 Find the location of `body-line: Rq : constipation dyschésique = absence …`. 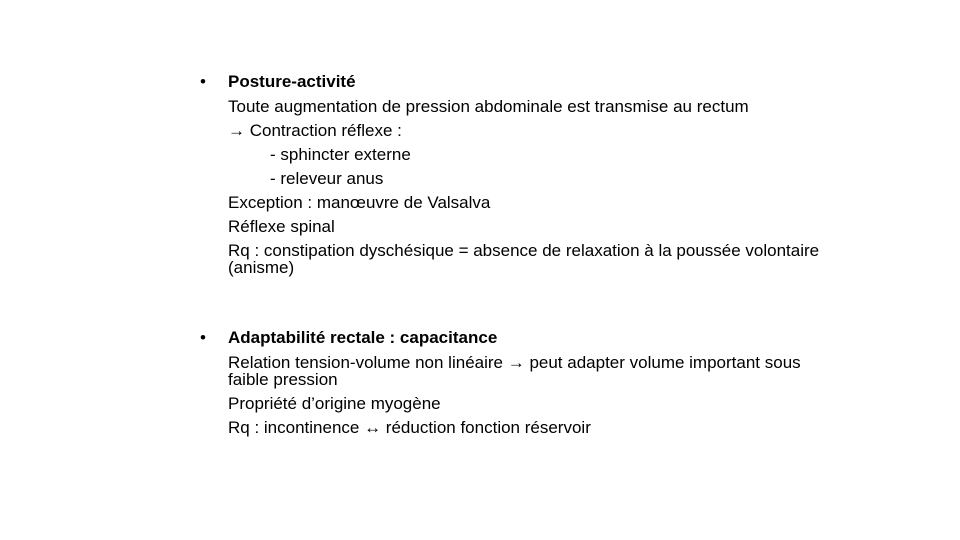

body-line: Rq : constipation dyschésique = absence … is located at coordinates (524, 259).